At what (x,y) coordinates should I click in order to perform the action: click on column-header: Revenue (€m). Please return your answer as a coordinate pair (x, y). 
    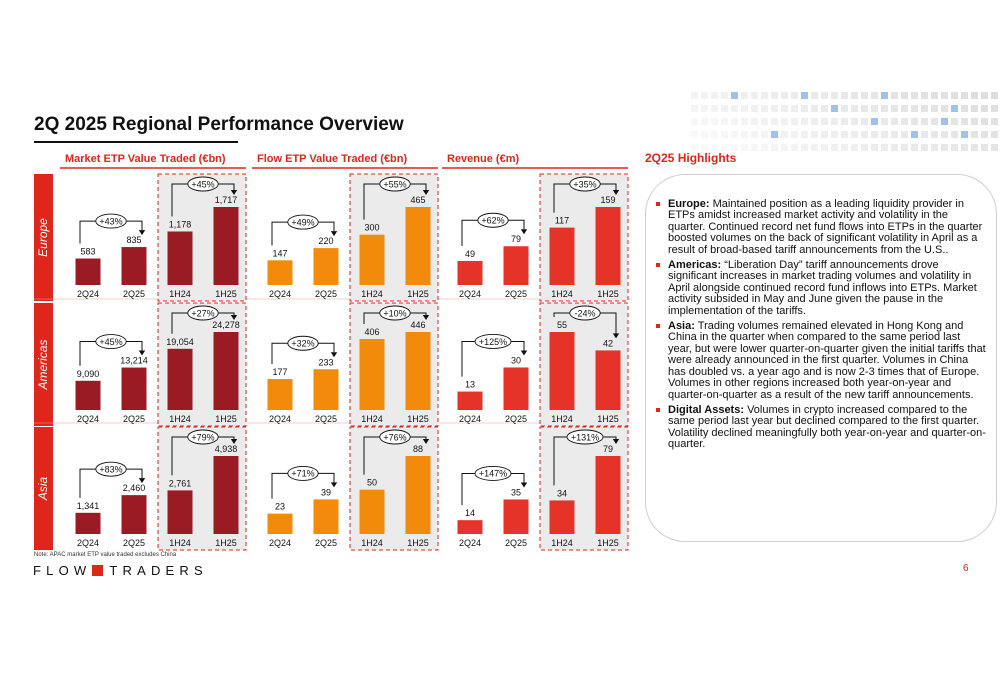
    Looking at the image, I should click on (483, 159).